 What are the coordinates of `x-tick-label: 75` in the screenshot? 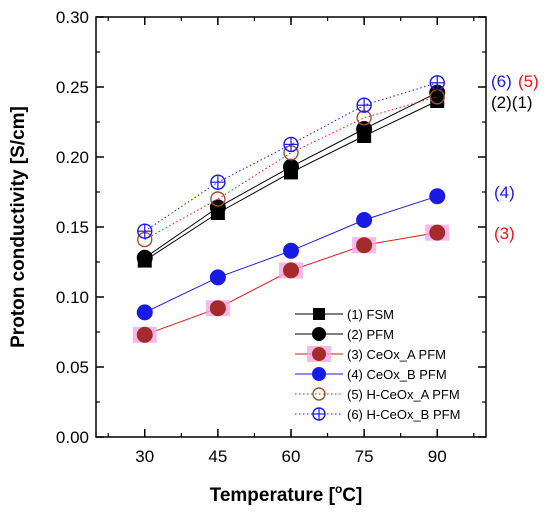 It's located at (364, 456).